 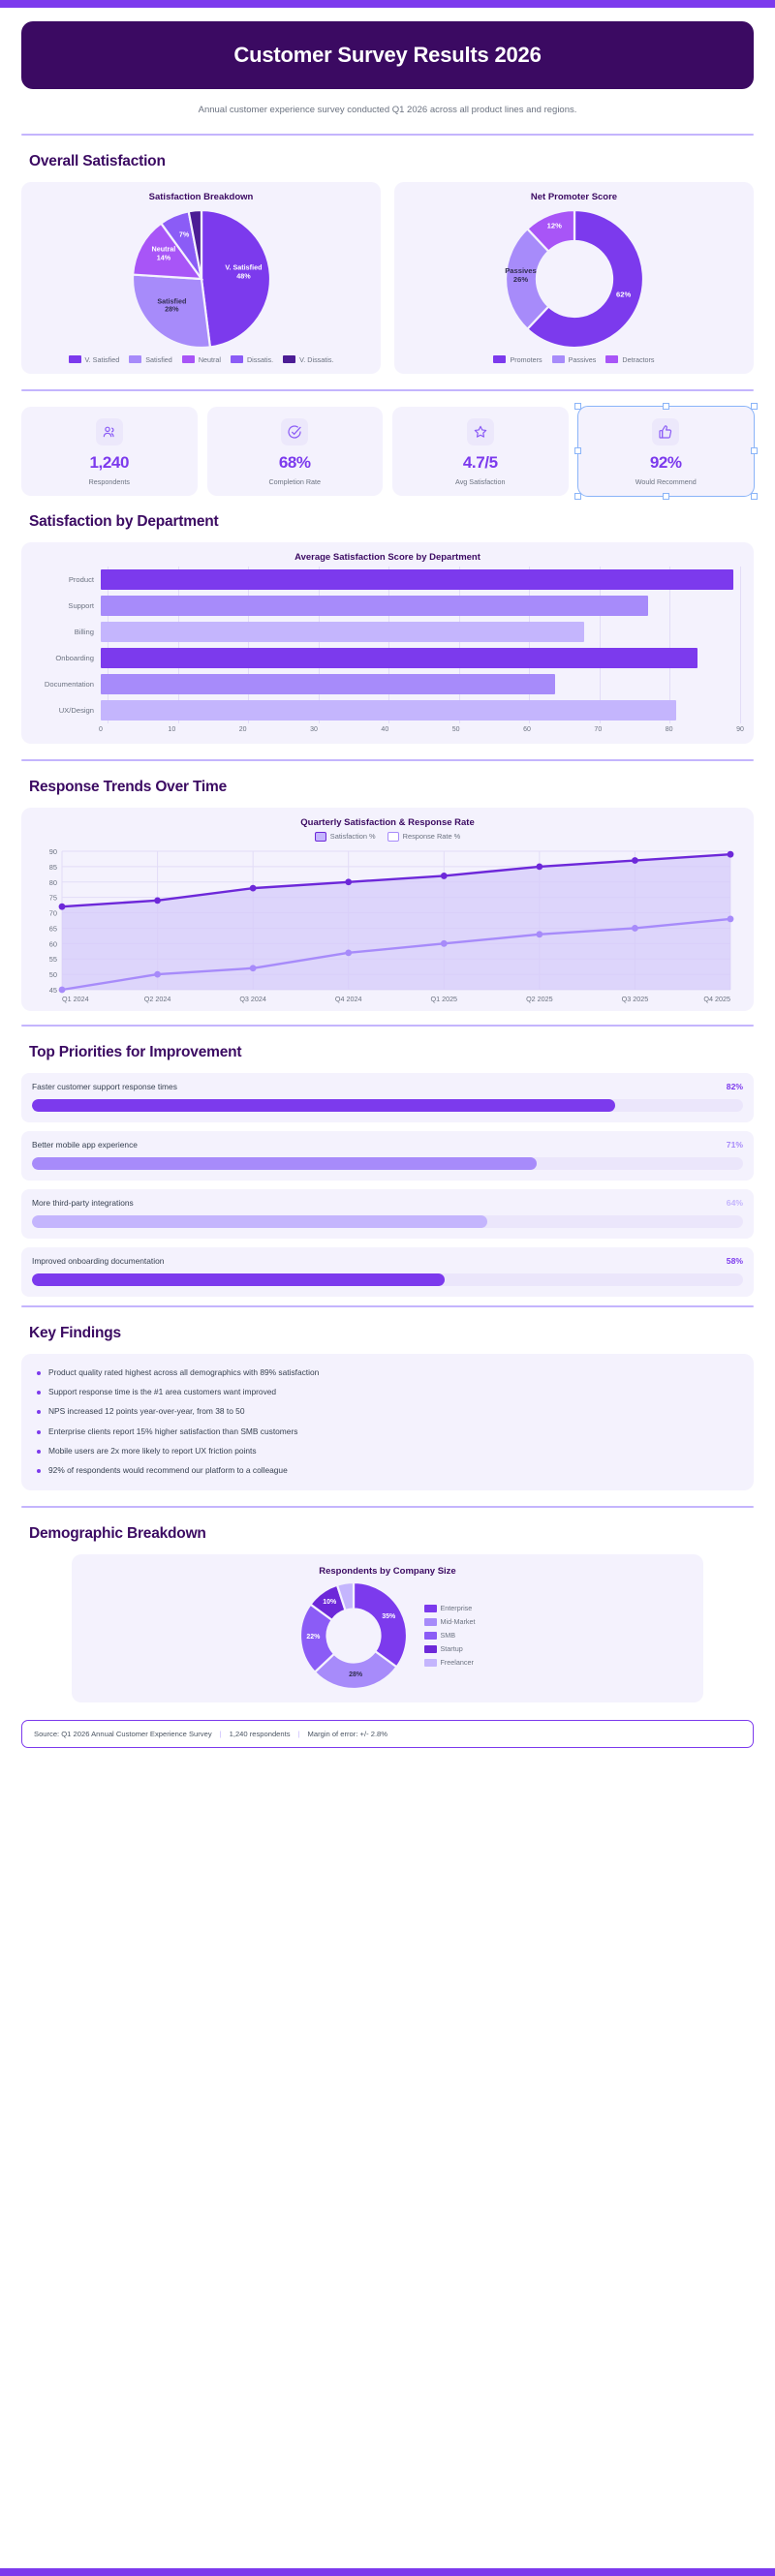 What do you see at coordinates (430, 1635) in the screenshot?
I see `legend-swatch` at bounding box center [430, 1635].